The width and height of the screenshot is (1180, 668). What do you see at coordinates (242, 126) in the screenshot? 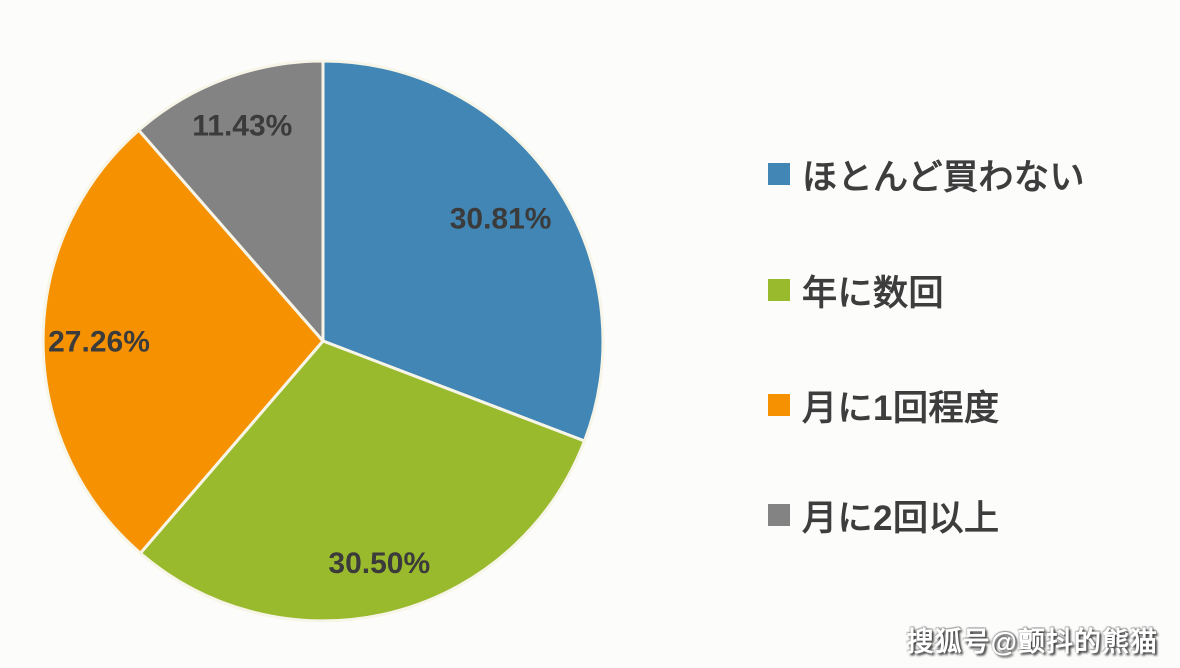
I see `slice-value-label: 11.43%` at bounding box center [242, 126].